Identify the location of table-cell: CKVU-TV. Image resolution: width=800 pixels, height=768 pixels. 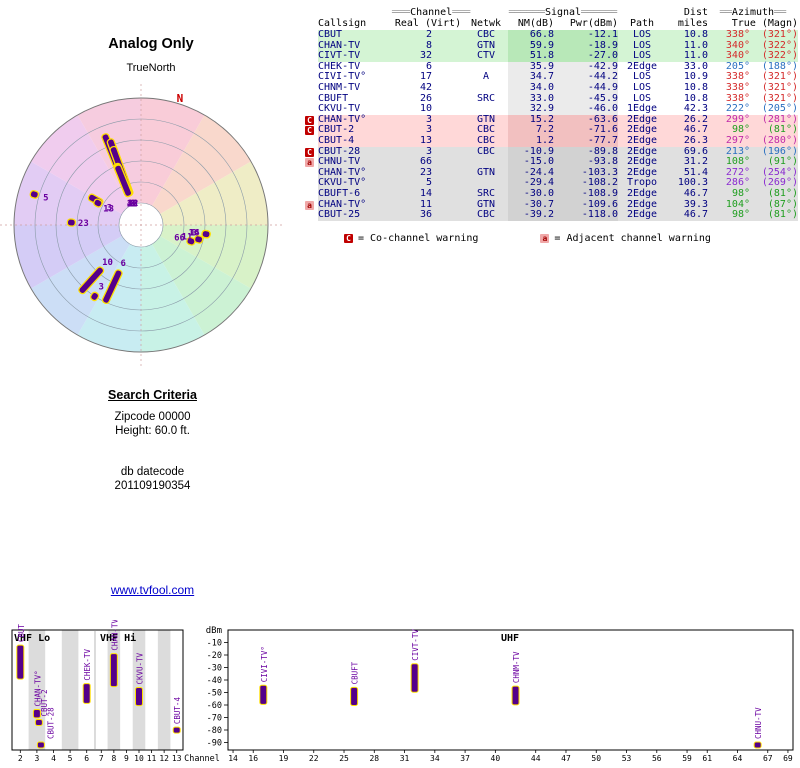
(339, 109).